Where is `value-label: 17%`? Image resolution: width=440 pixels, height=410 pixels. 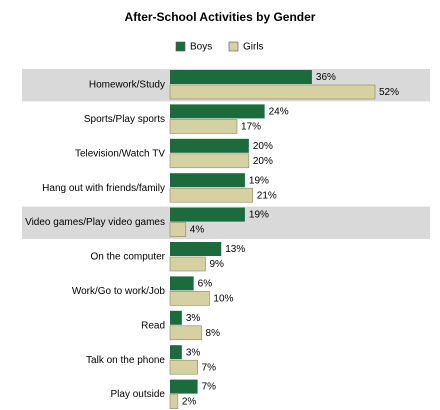
value-label: 17% is located at coordinates (251, 127).